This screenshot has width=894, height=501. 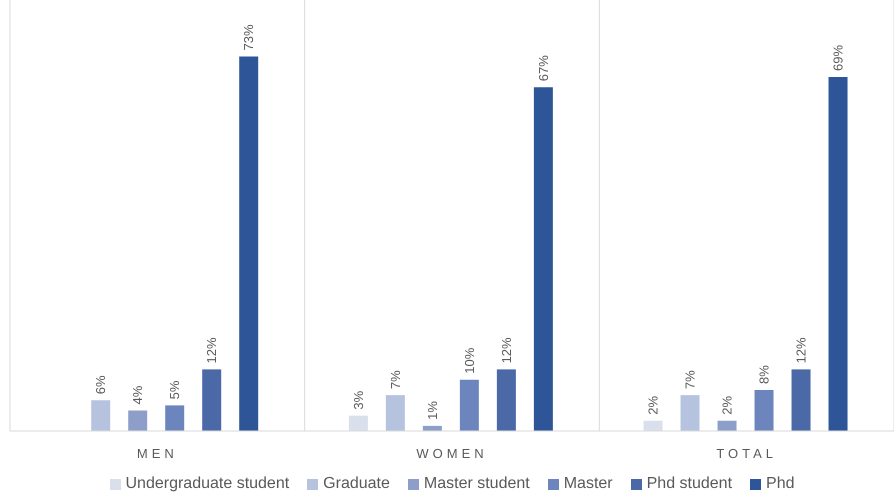 What do you see at coordinates (747, 454) in the screenshot?
I see `x-tick-label: TOTAL` at bounding box center [747, 454].